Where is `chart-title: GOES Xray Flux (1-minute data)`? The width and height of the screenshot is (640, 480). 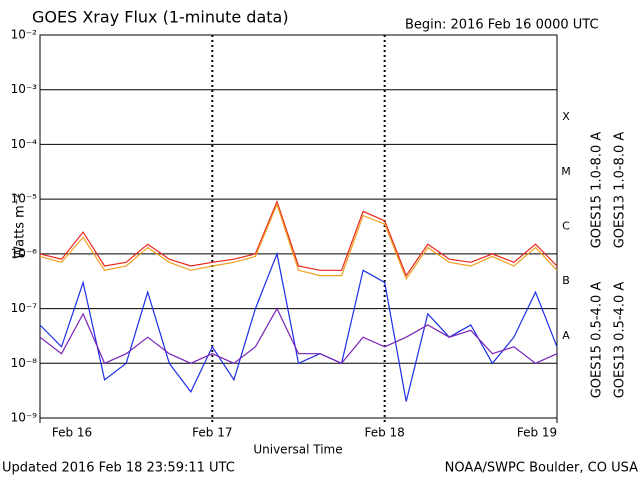 chart-title: GOES Xray Flux (1-minute data) is located at coordinates (160, 17).